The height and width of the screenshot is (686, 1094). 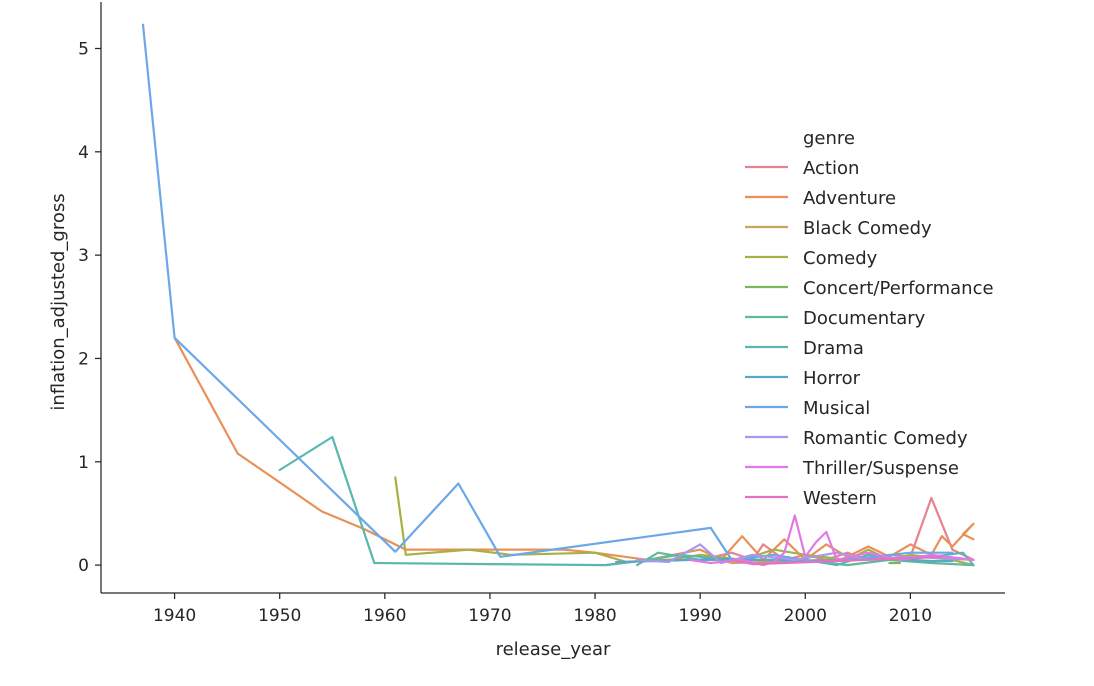 I want to click on x-tick-label: 2000, so click(x=805, y=616).